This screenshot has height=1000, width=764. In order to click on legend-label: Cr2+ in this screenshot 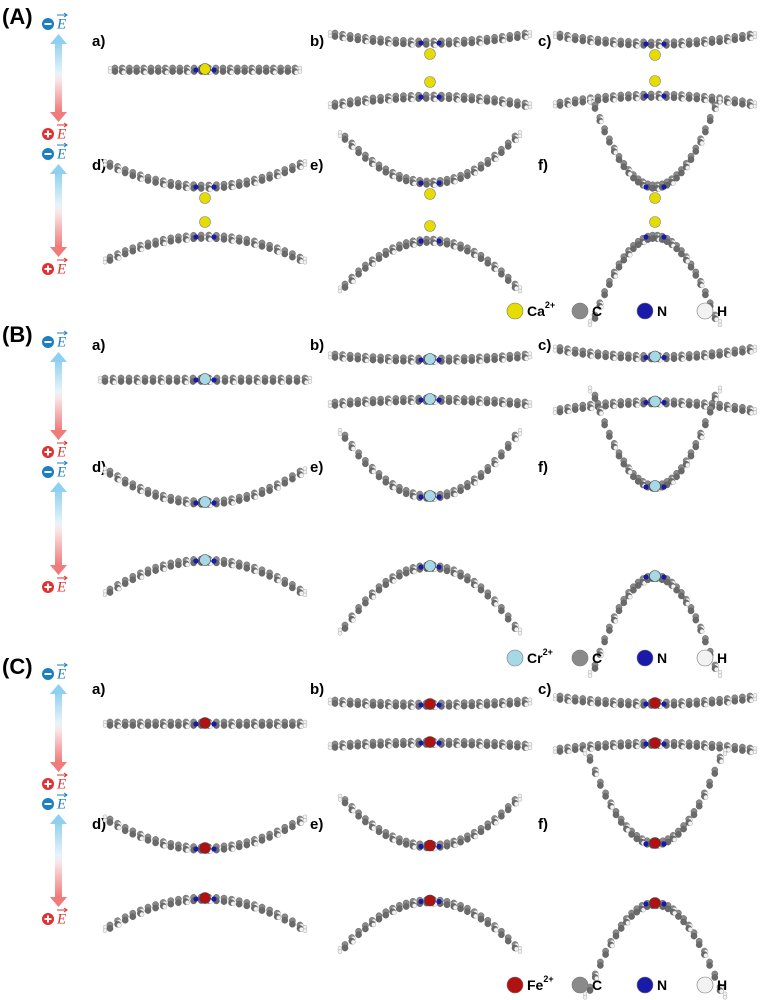, I will do `click(540, 656)`.